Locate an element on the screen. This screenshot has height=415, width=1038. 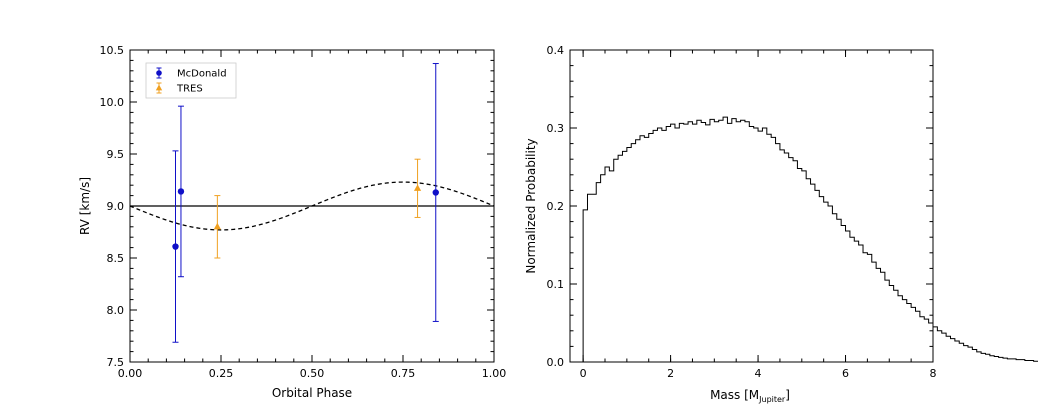
histogram-x-axis-label: Mass [MJupiter] is located at coordinates (750, 396).